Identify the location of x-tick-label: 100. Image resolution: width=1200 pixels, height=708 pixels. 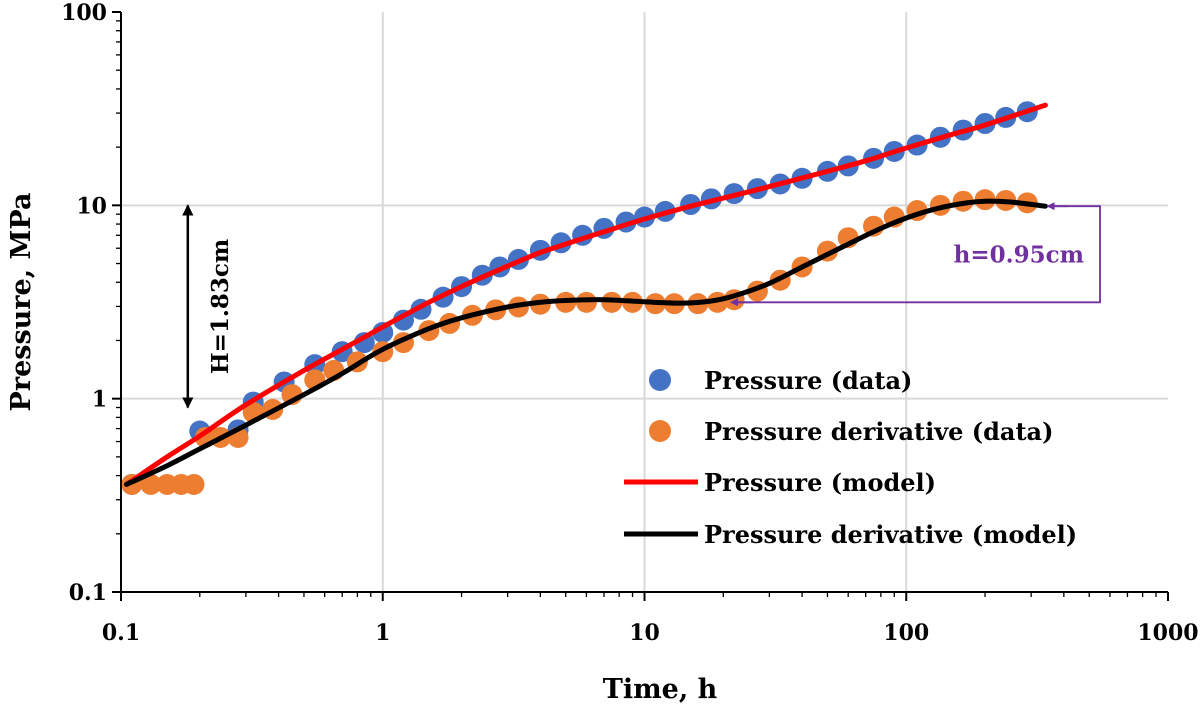
(906, 633).